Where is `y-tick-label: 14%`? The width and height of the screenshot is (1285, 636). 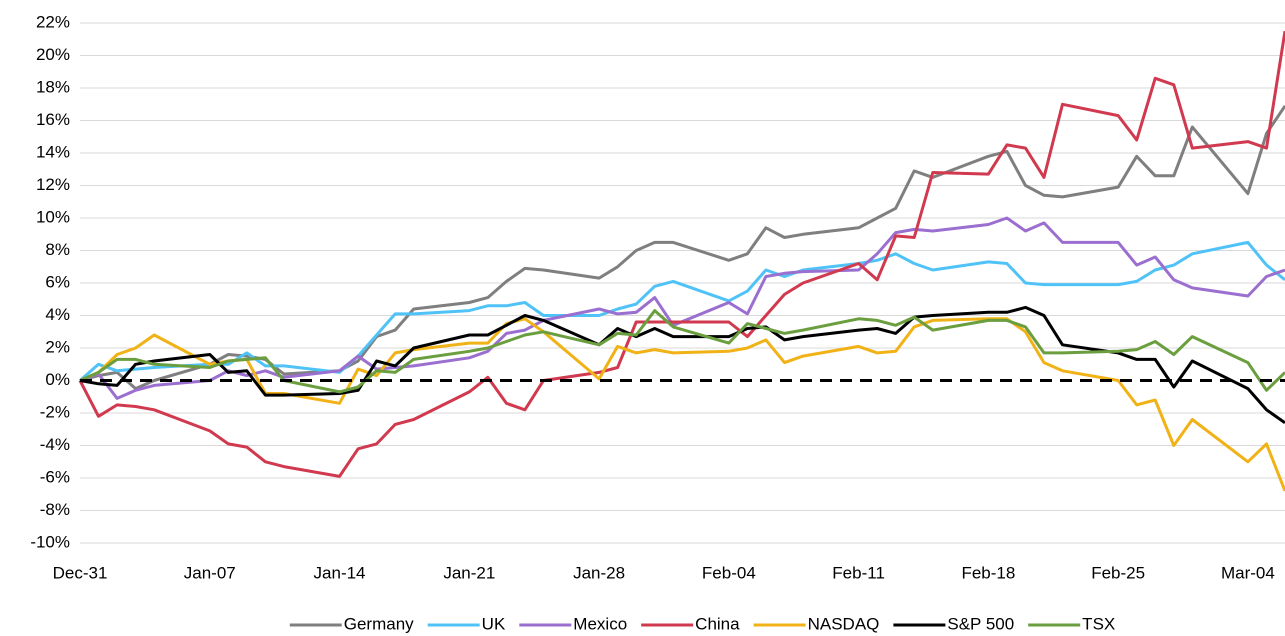 y-tick-label: 14% is located at coordinates (53, 151).